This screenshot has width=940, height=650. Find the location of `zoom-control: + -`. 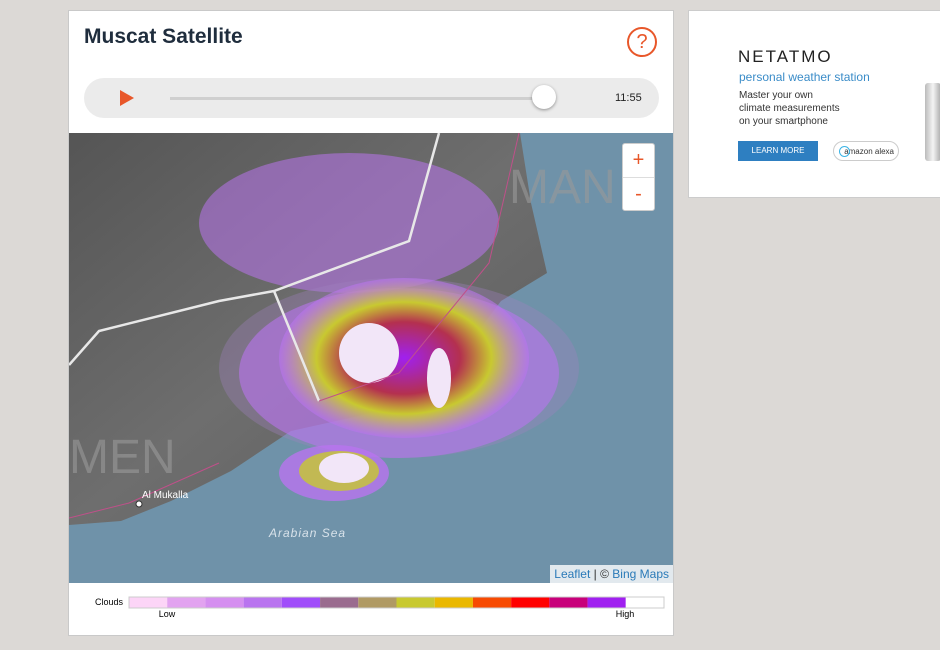

zoom-control: + - is located at coordinates (638, 177).